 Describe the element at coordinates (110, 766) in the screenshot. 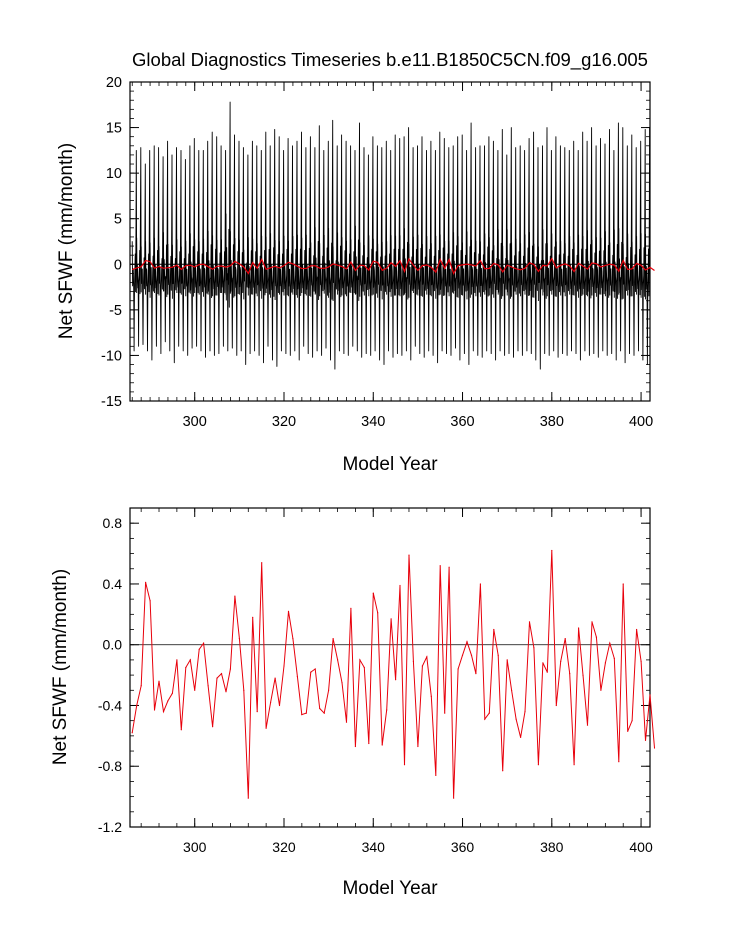

I see `y-tick-label: -0.8` at that location.